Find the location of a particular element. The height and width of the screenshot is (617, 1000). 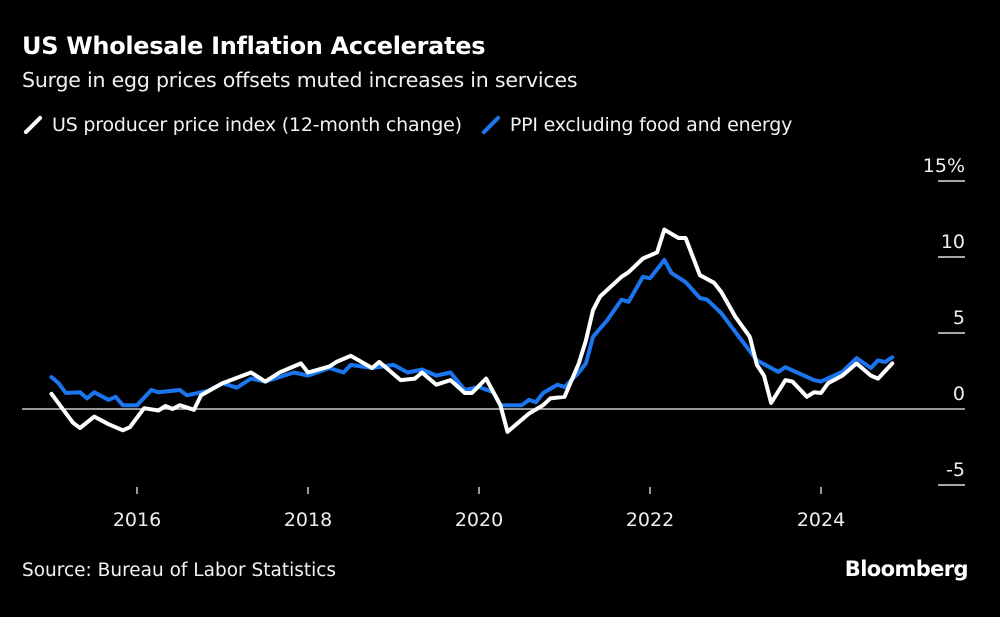

y-tick-label: 5 is located at coordinates (959, 318).